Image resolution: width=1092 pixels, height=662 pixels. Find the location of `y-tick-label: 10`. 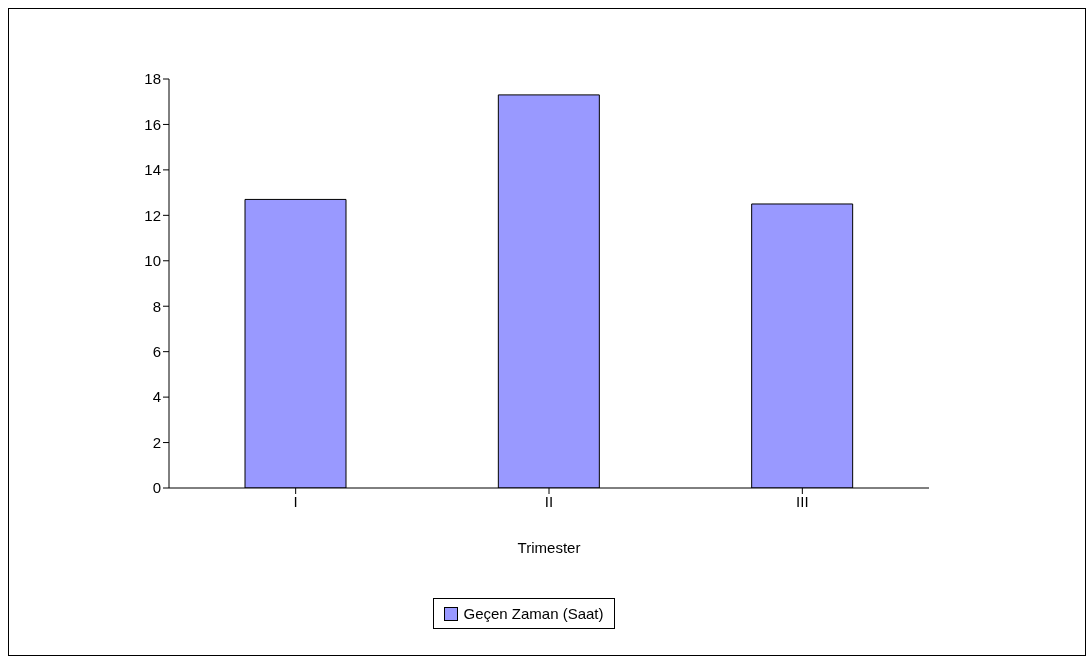

y-tick-label: 10 is located at coordinates (152, 261).